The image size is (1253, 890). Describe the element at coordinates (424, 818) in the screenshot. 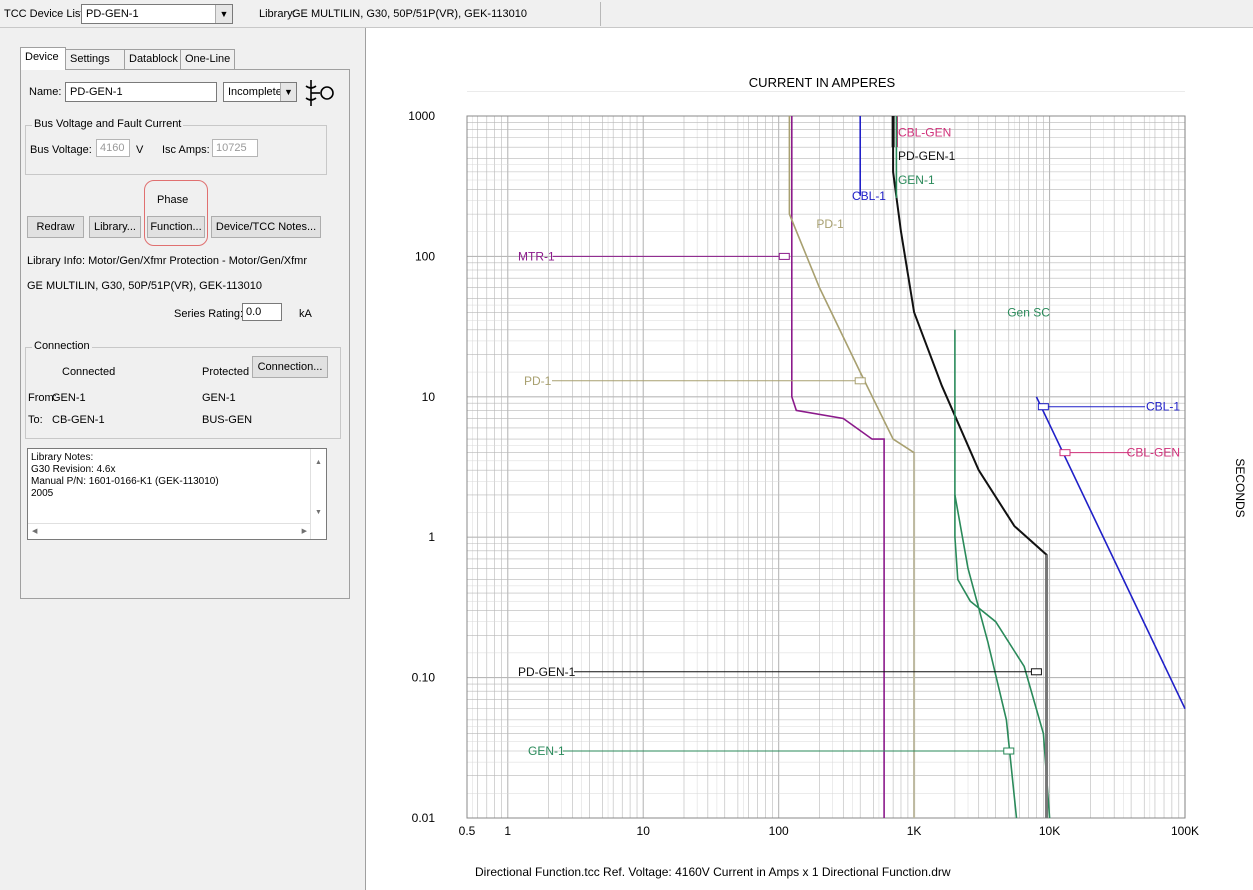

I see `y-tick-label: 0.01` at that location.